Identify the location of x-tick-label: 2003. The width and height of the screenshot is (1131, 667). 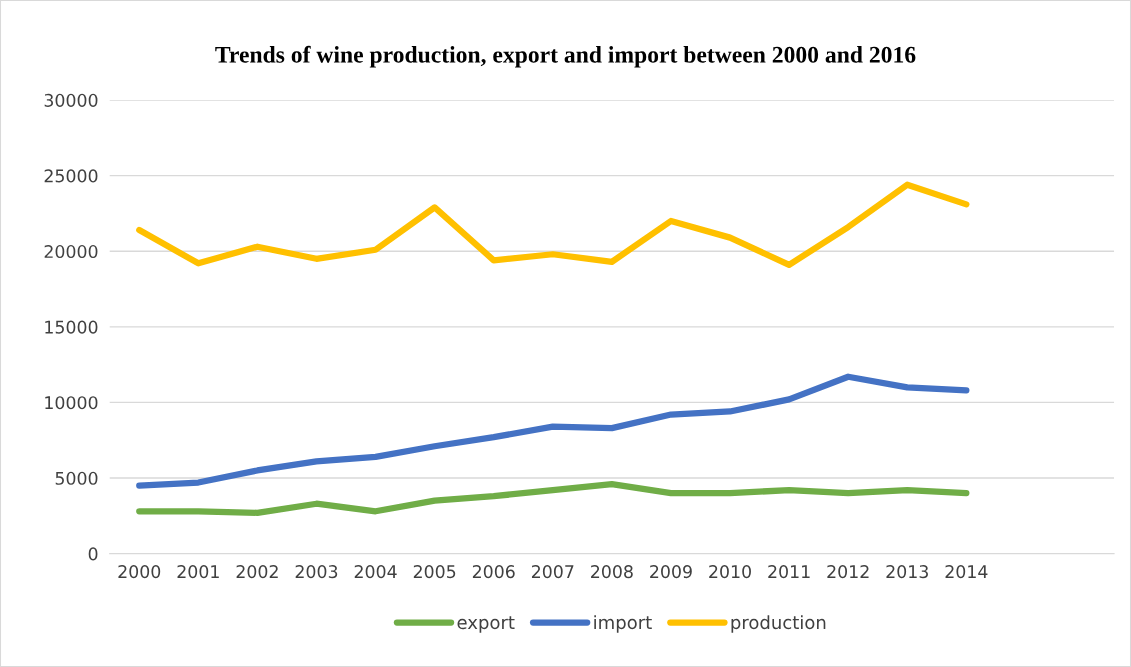
(316, 572).